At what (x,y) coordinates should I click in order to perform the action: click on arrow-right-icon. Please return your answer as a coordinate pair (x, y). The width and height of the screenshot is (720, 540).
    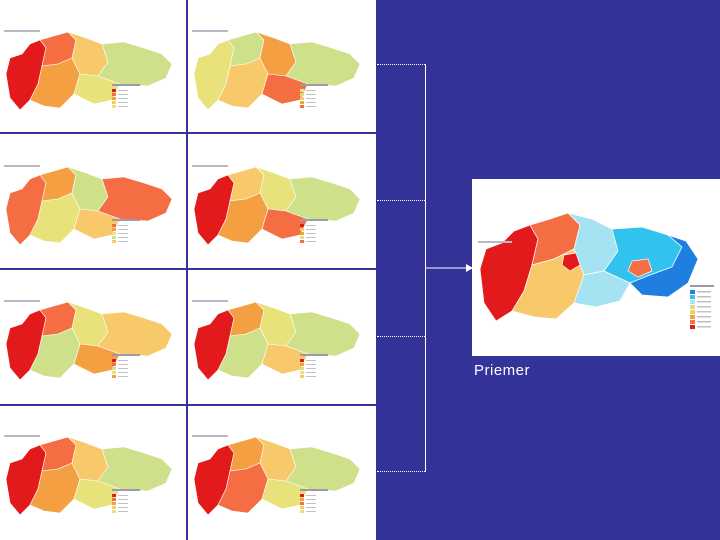
    Looking at the image, I should click on (449, 268).